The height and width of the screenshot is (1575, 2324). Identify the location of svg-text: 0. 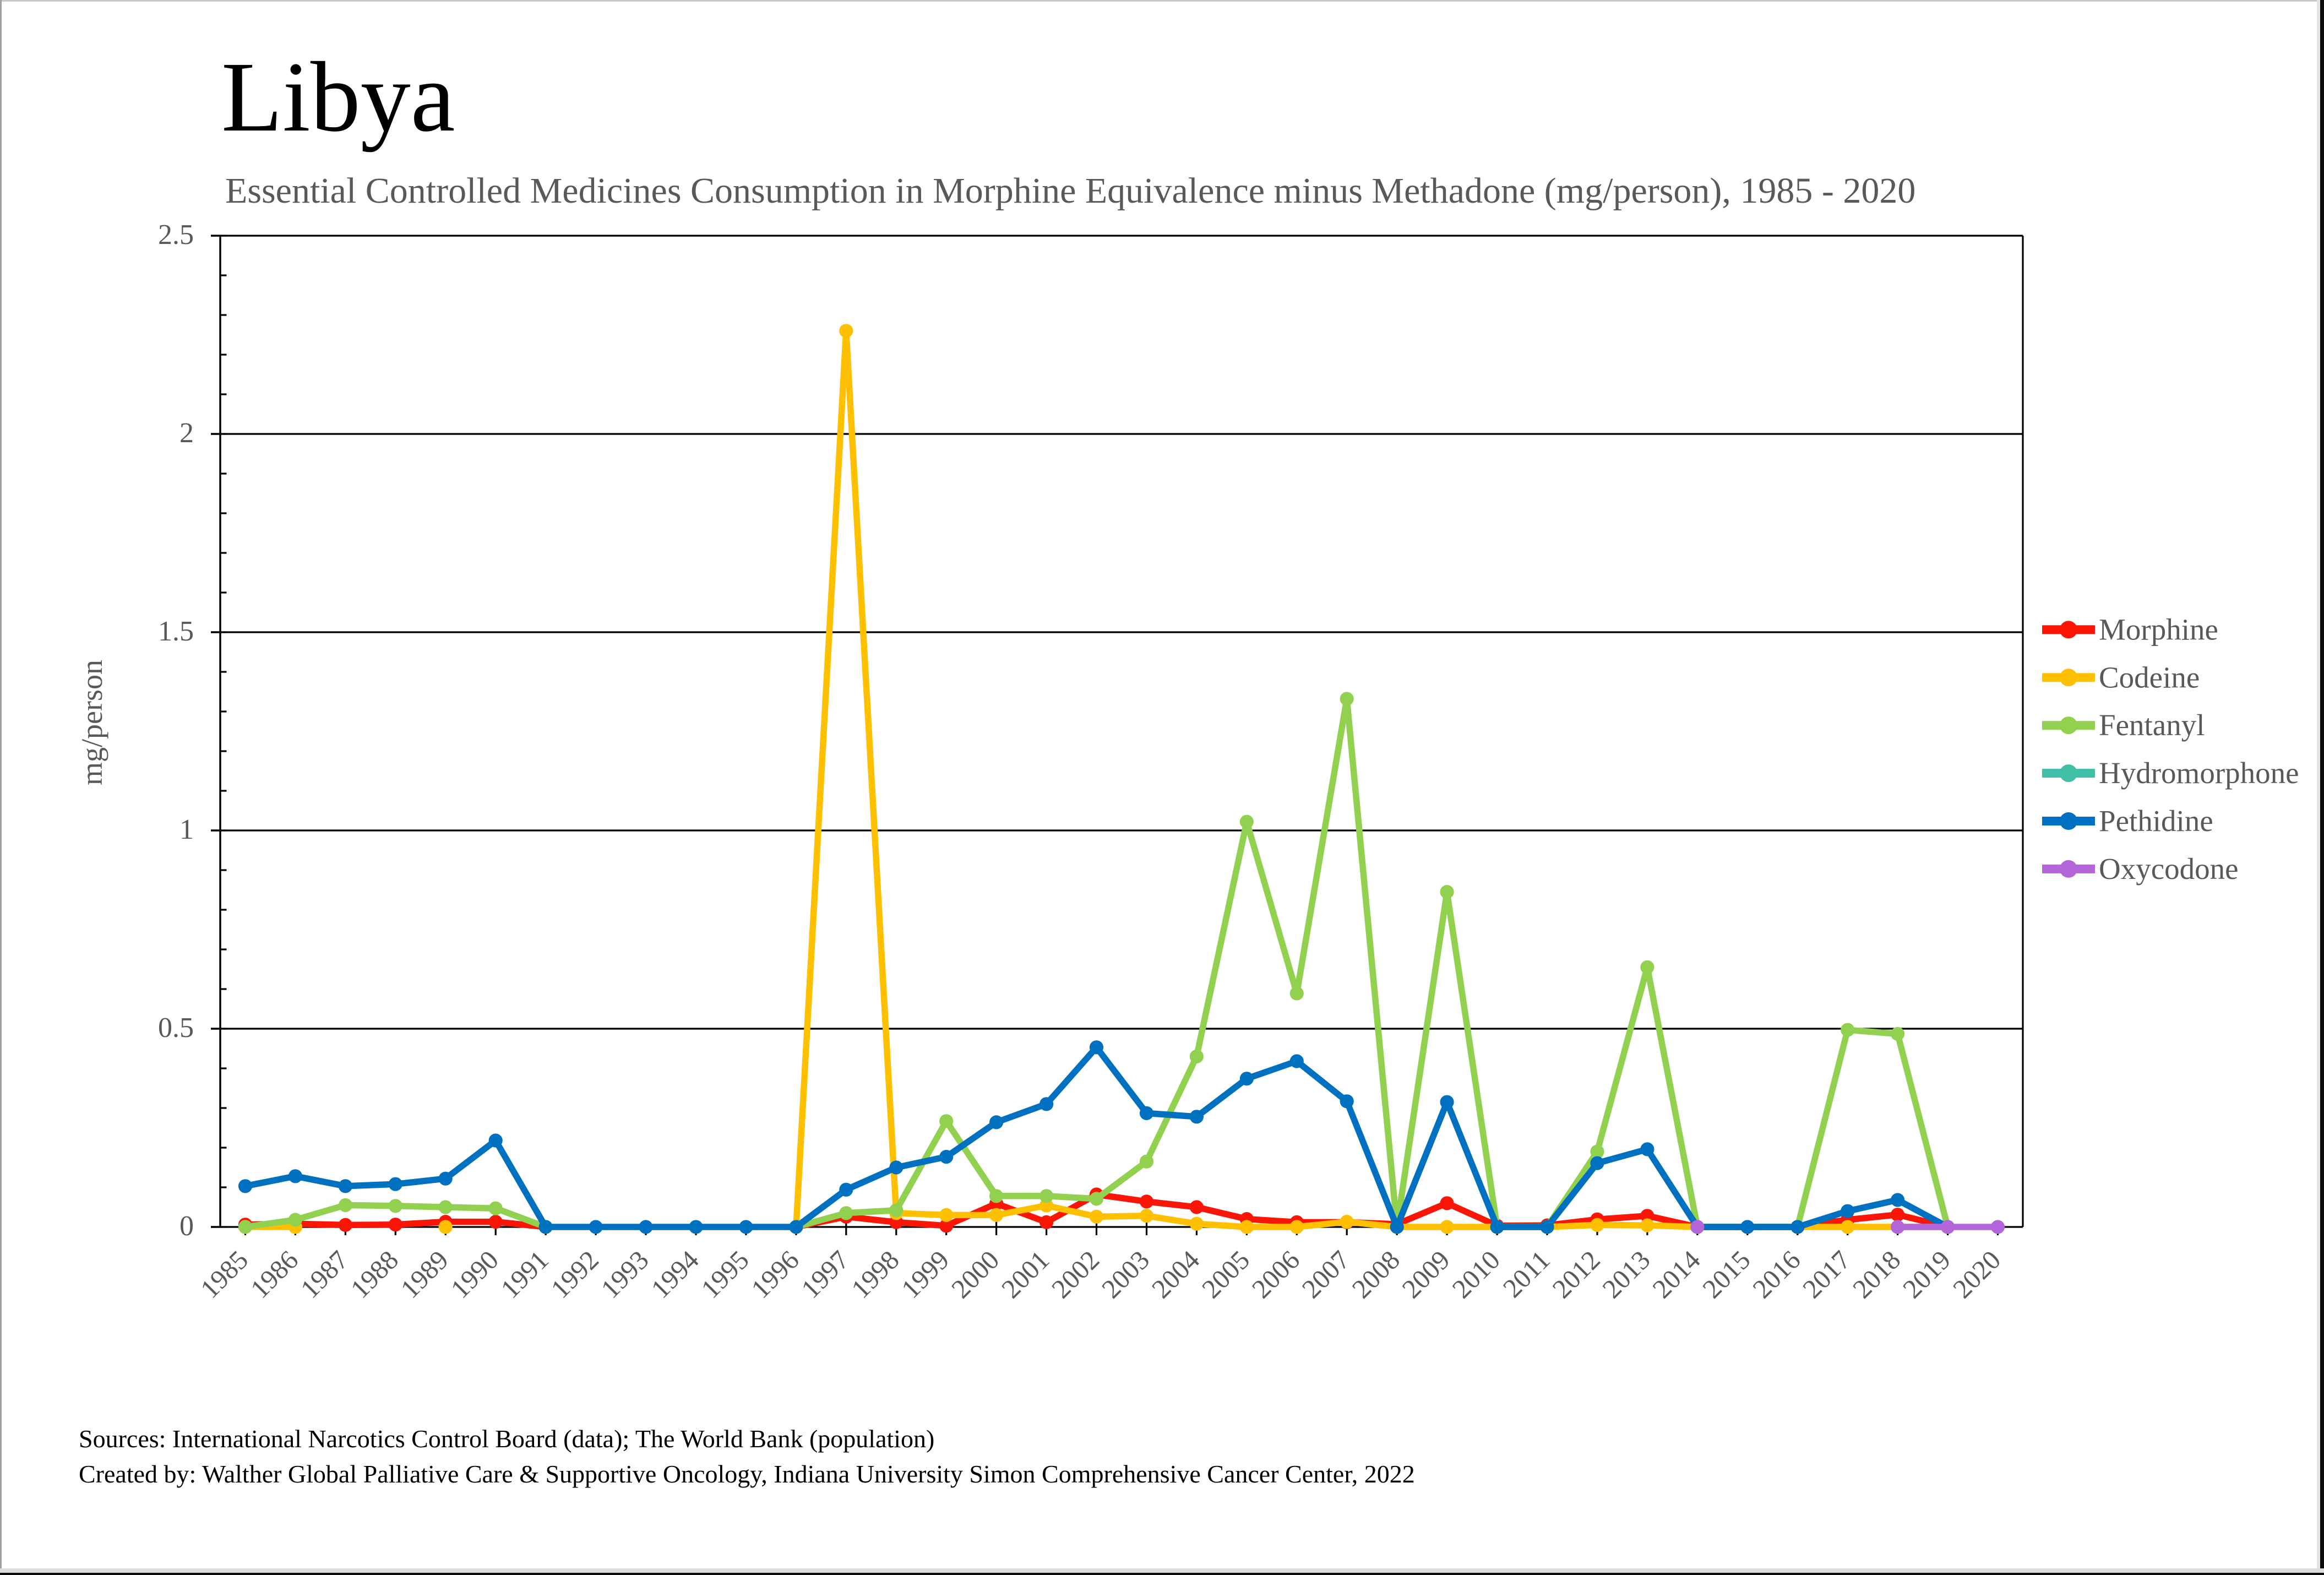
(186, 1226).